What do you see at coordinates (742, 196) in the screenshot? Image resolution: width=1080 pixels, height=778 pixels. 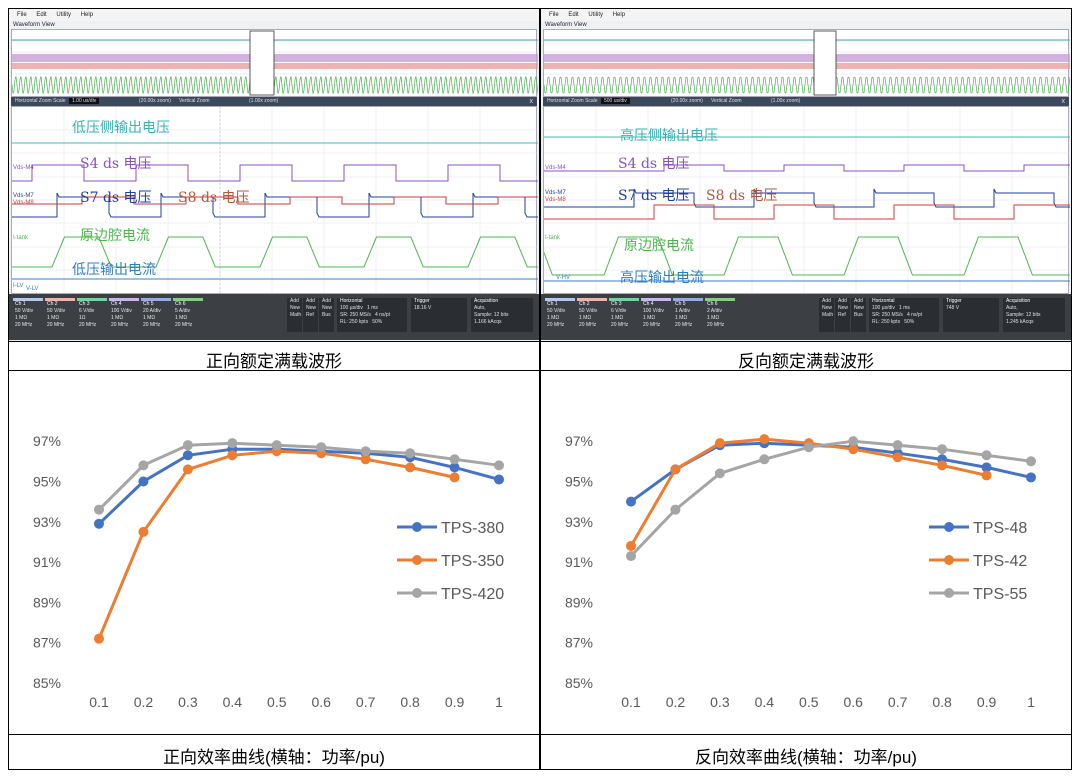 I see `label-s8-ds-voltage: S8 ds 电压` at bounding box center [742, 196].